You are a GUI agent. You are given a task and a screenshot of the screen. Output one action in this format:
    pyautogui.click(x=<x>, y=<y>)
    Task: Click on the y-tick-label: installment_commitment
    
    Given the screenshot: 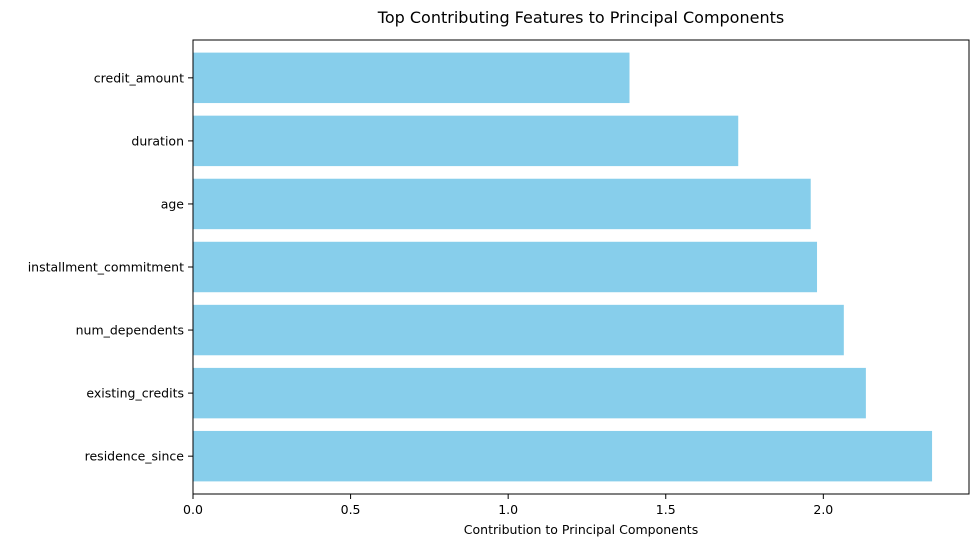 What is the action you would take?
    pyautogui.click(x=106, y=267)
    